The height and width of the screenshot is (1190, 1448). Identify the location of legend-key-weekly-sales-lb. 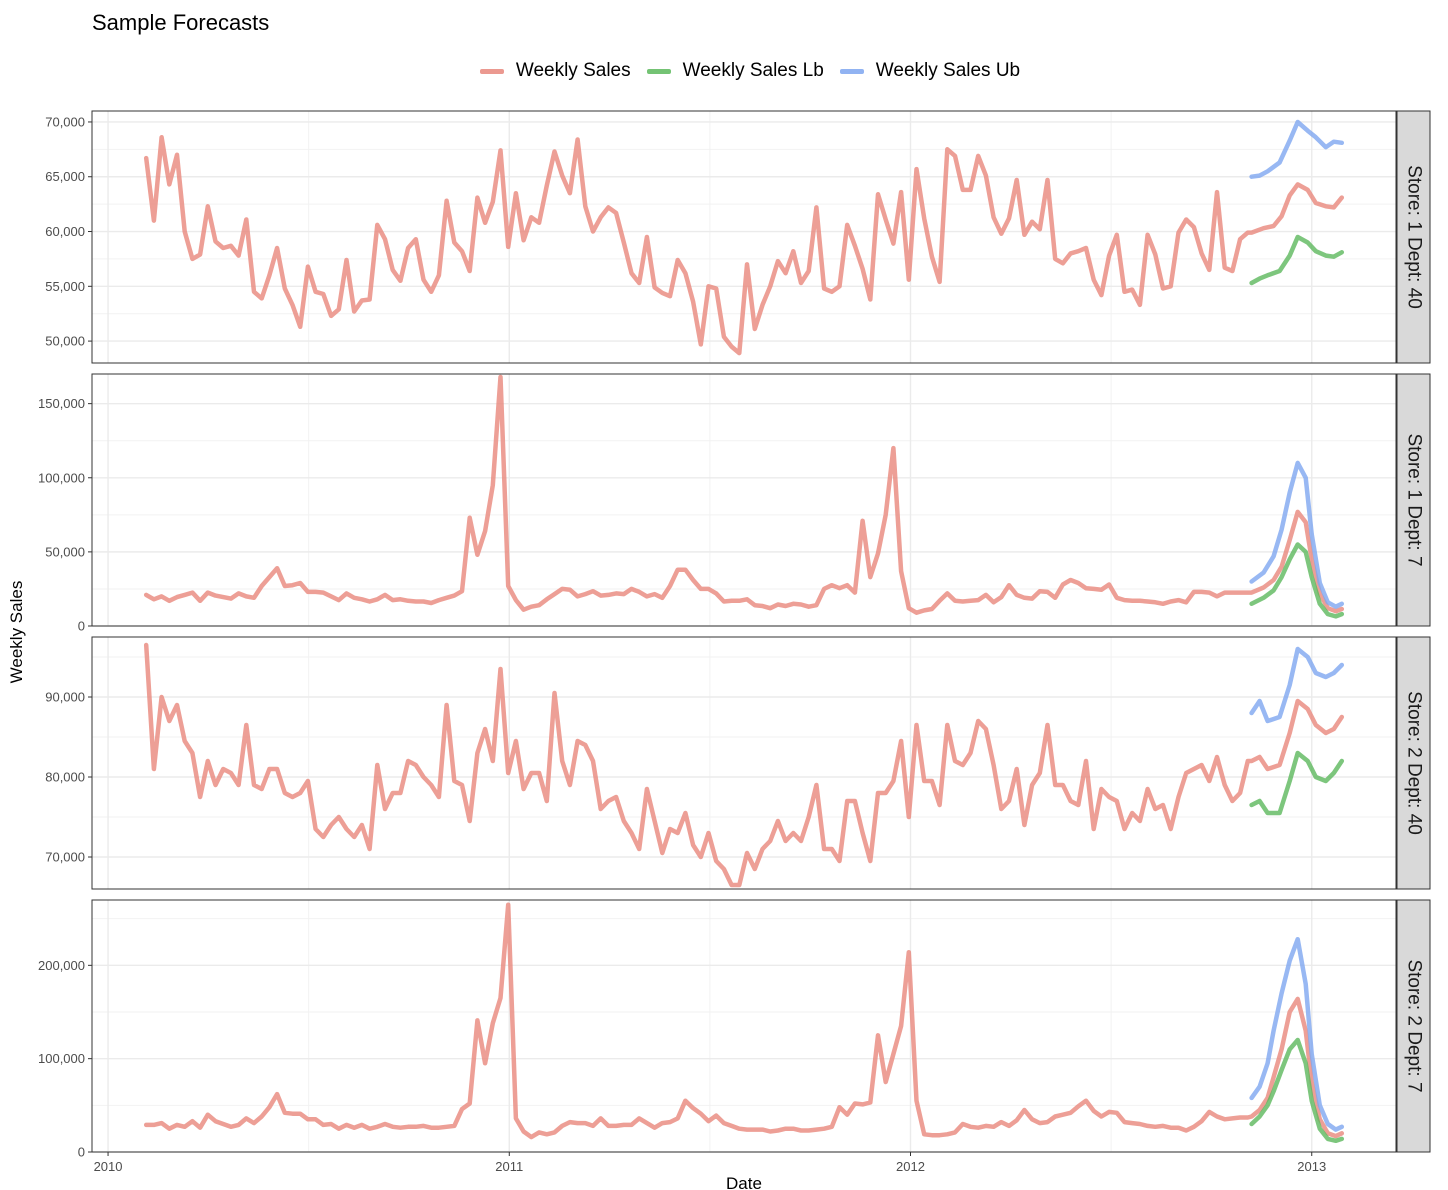
(658, 71).